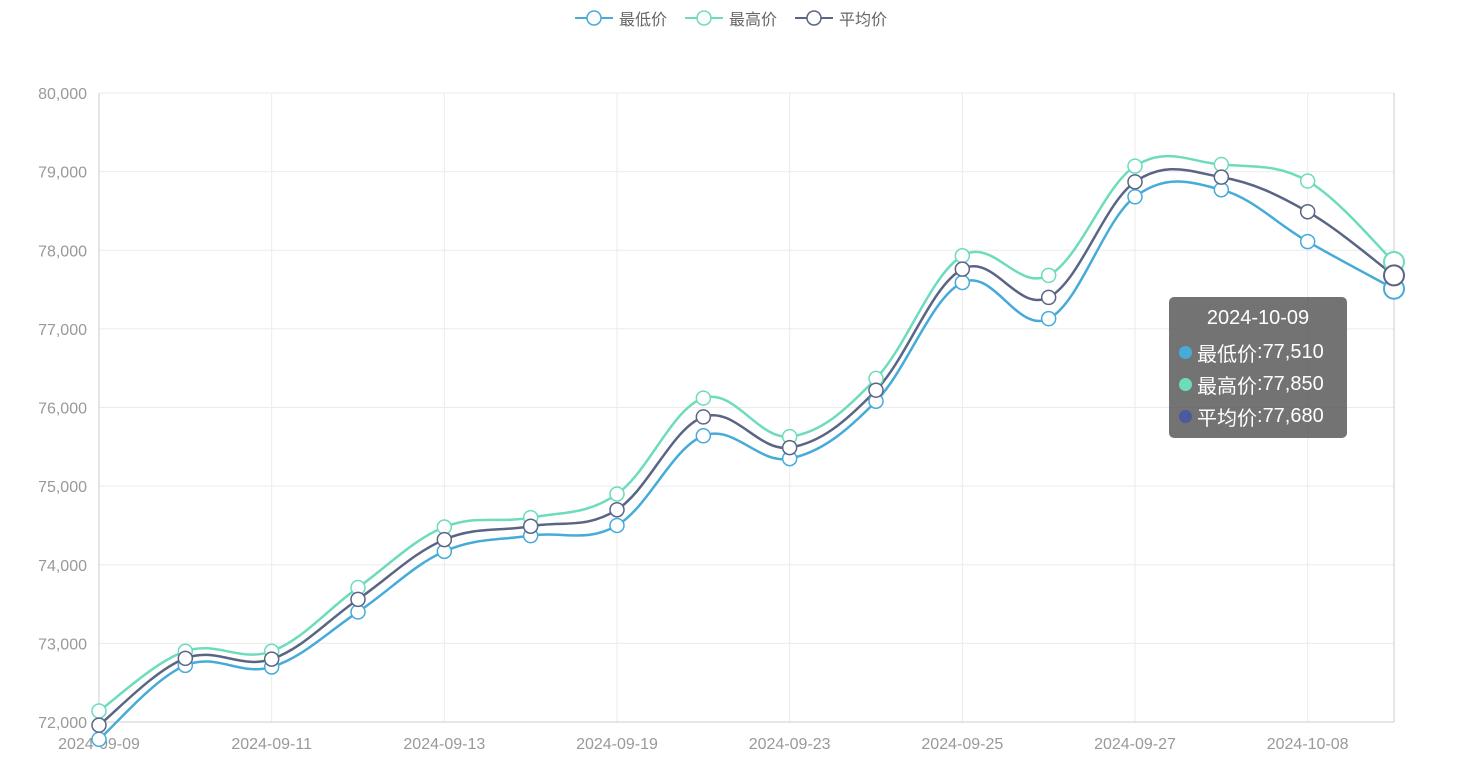 This screenshot has width=1462, height=768. I want to click on tooltip-row-value: 77,850, so click(1293, 383).